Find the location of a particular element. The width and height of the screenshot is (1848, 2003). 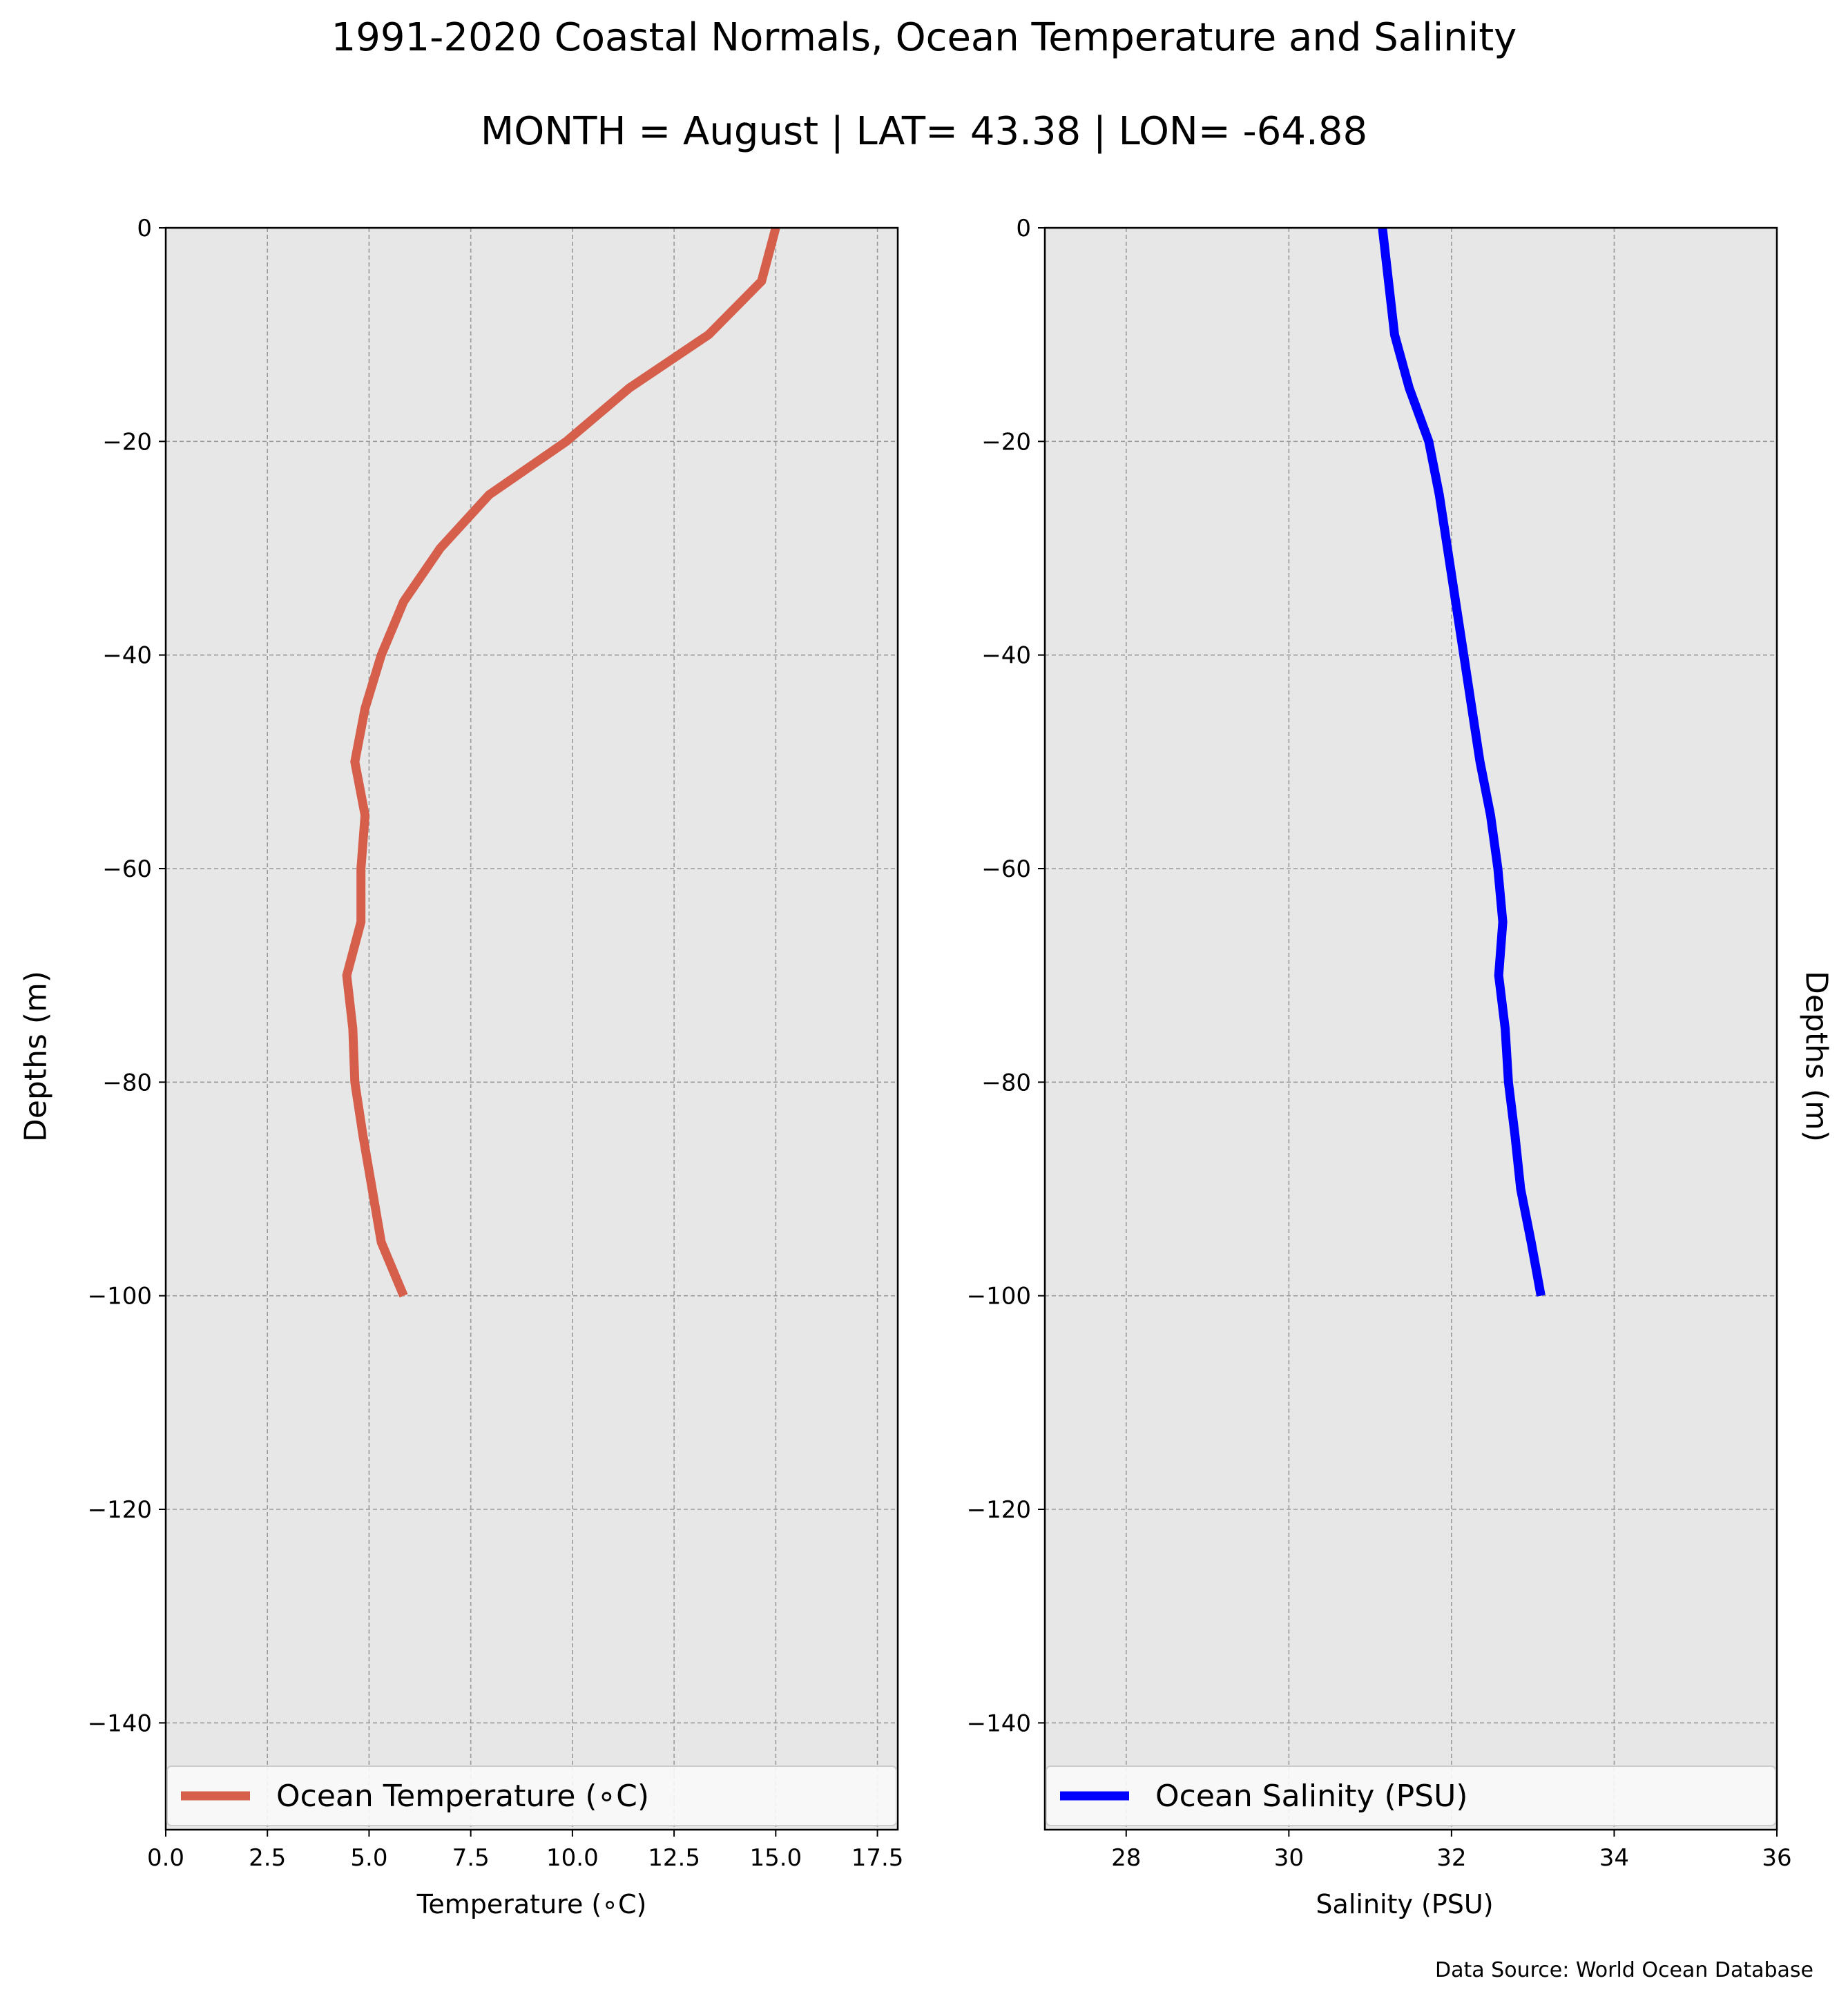

right-y-axis-label: Depths (m) is located at coordinates (1816, 1056).